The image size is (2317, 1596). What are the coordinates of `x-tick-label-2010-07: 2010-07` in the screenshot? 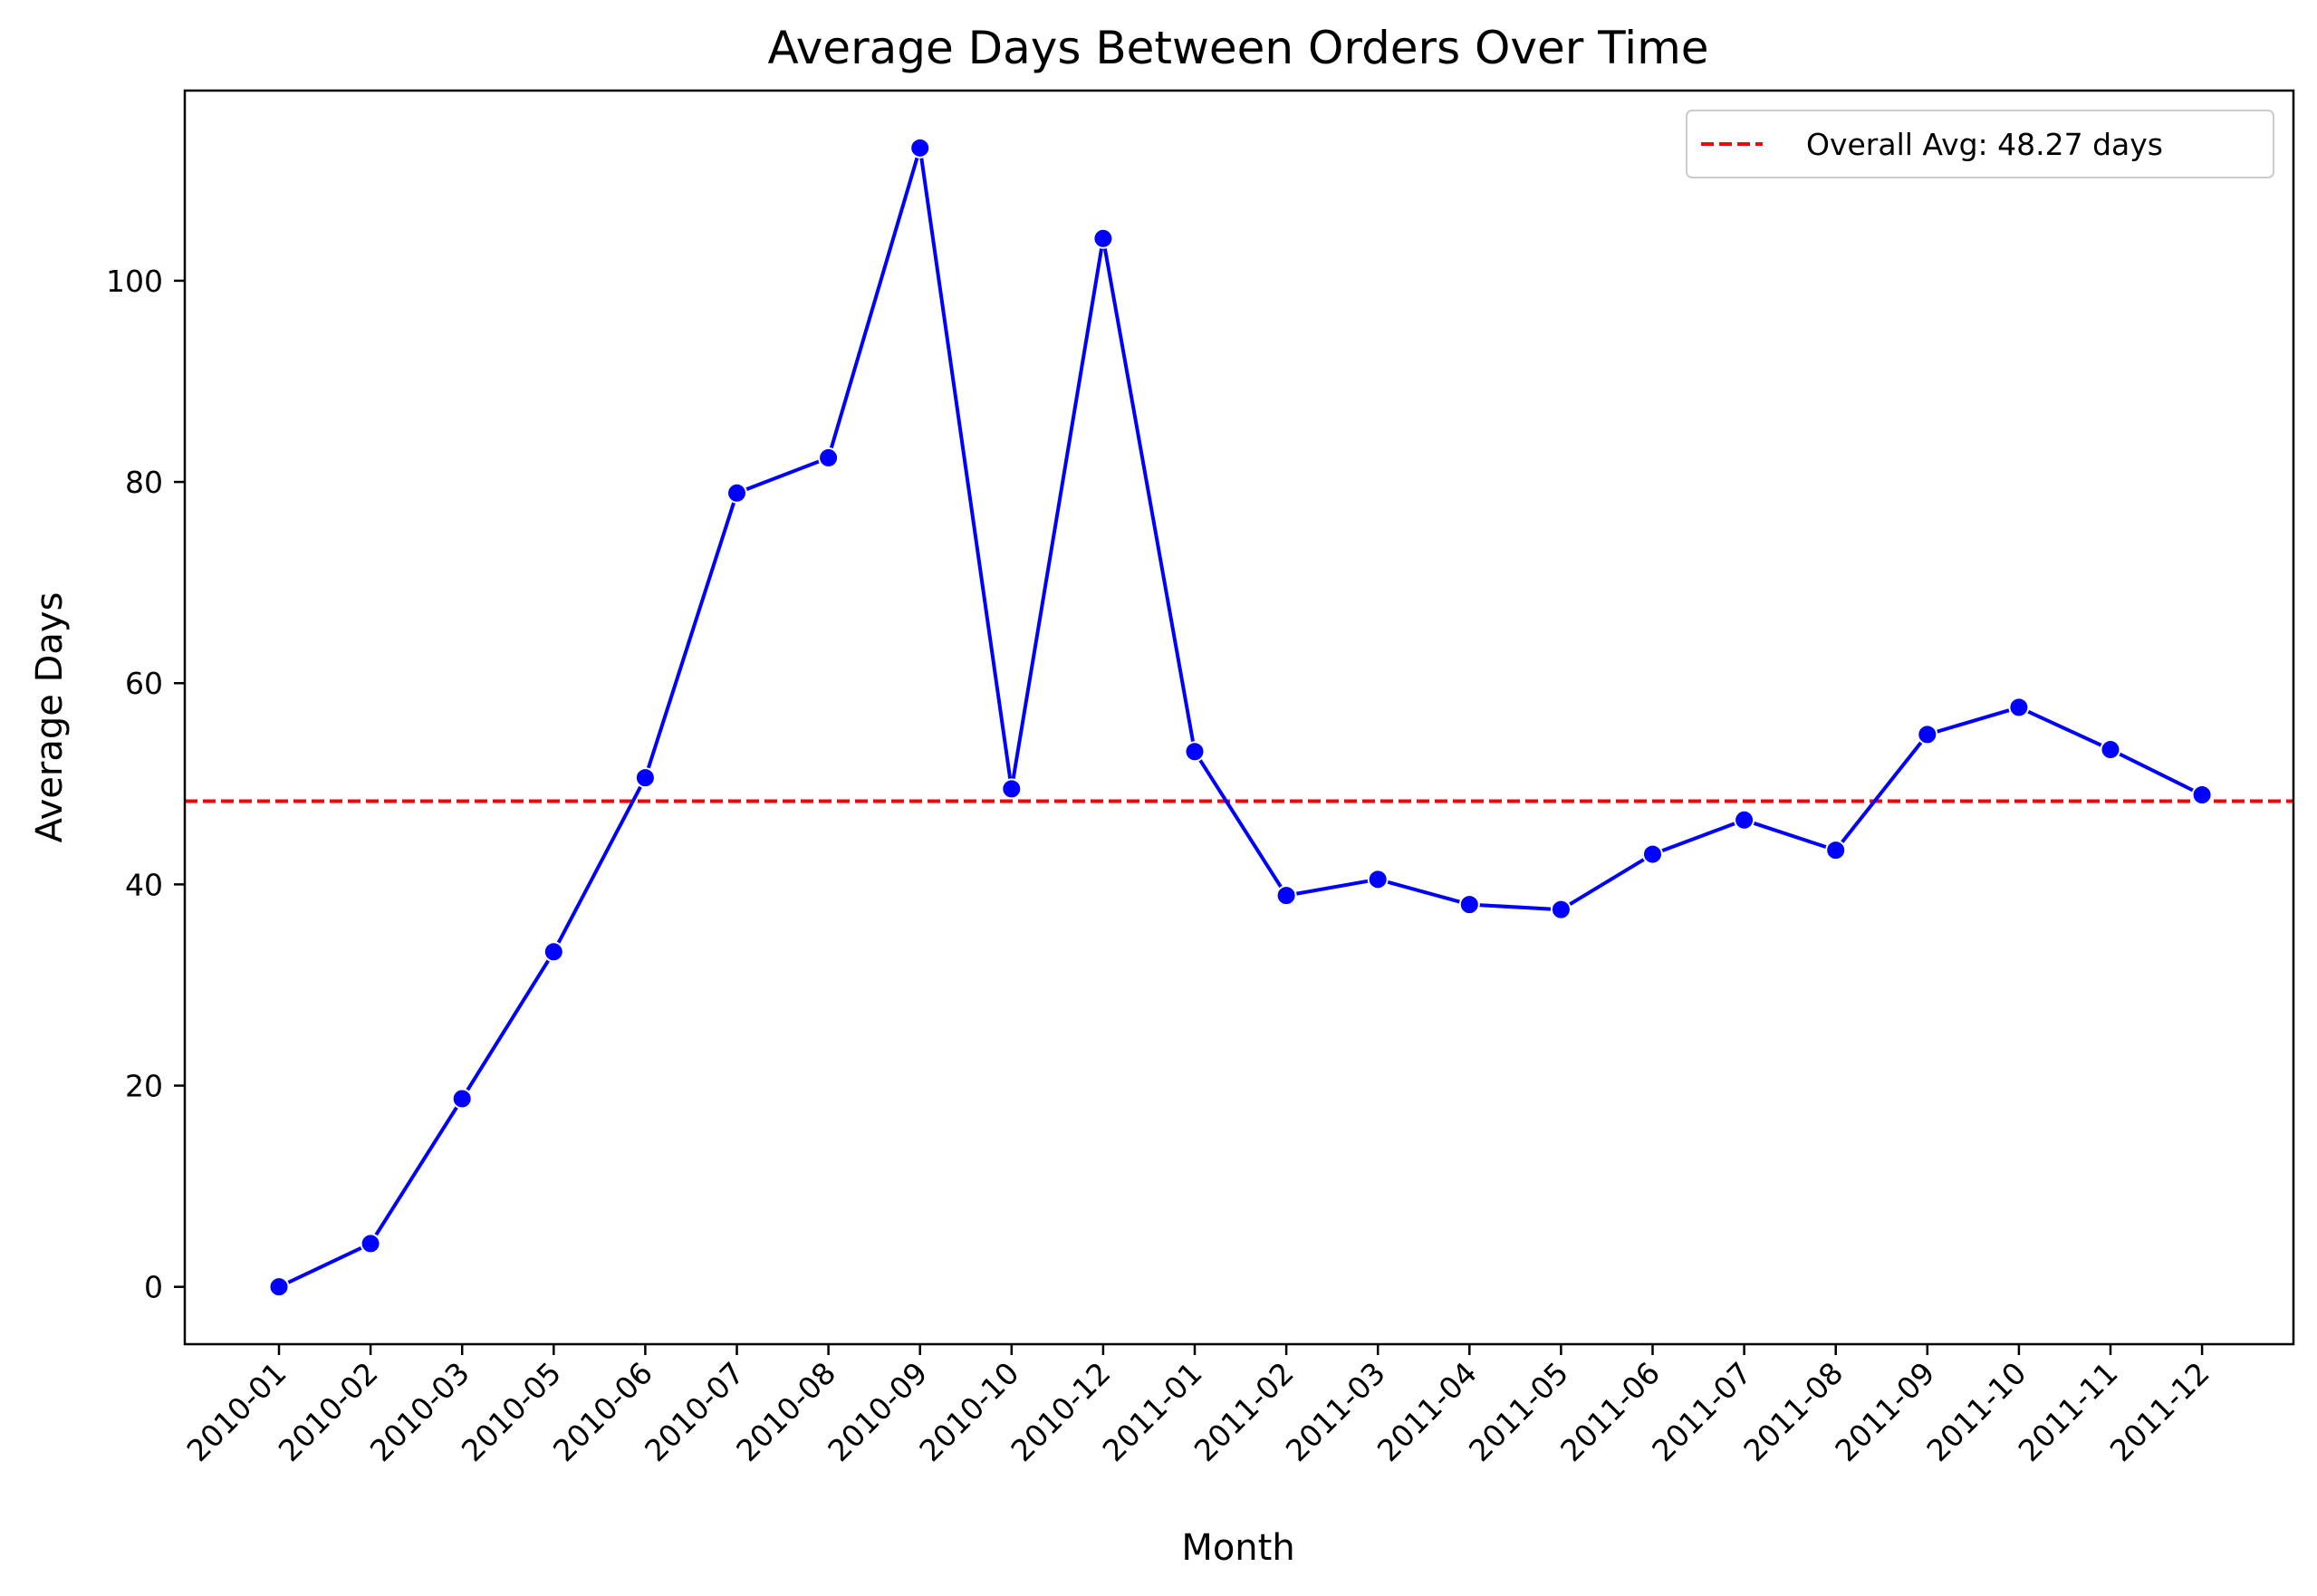 It's located at (695, 1411).